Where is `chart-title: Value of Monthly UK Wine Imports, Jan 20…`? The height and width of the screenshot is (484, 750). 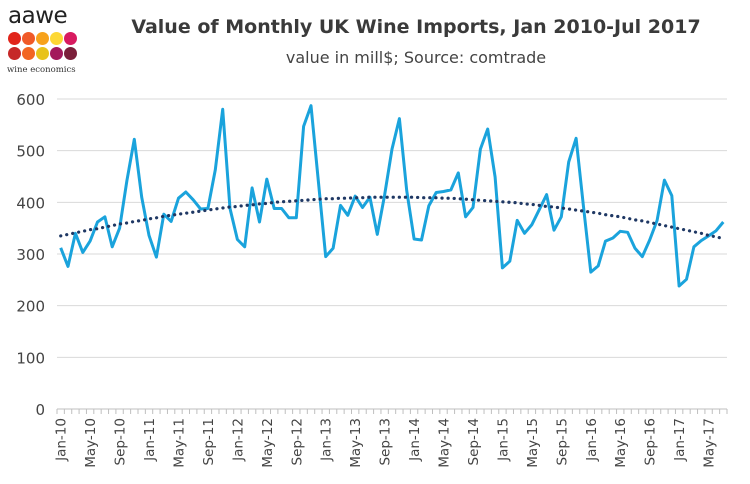 chart-title: Value of Monthly UK Wine Imports, Jan 20… is located at coordinates (416, 27).